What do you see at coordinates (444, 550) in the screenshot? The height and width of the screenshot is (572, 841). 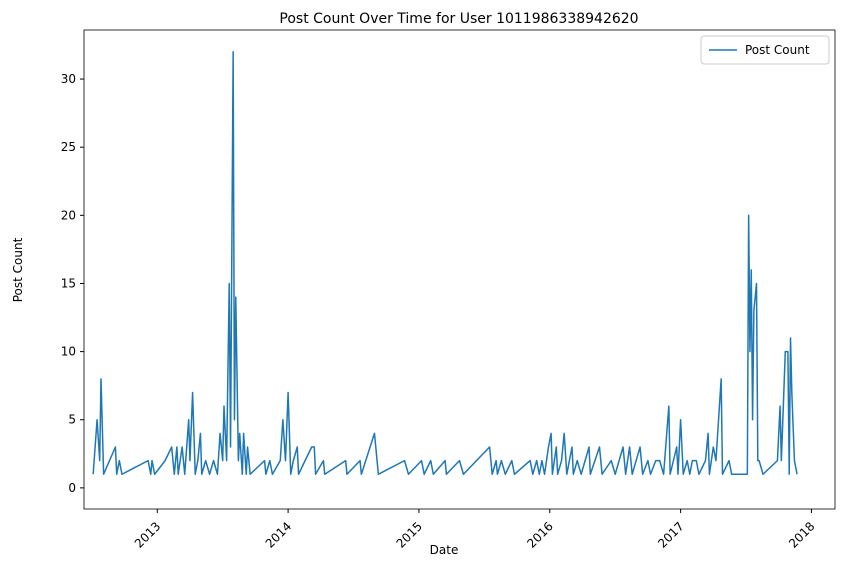 I see `x-axis-label: Date` at bounding box center [444, 550].